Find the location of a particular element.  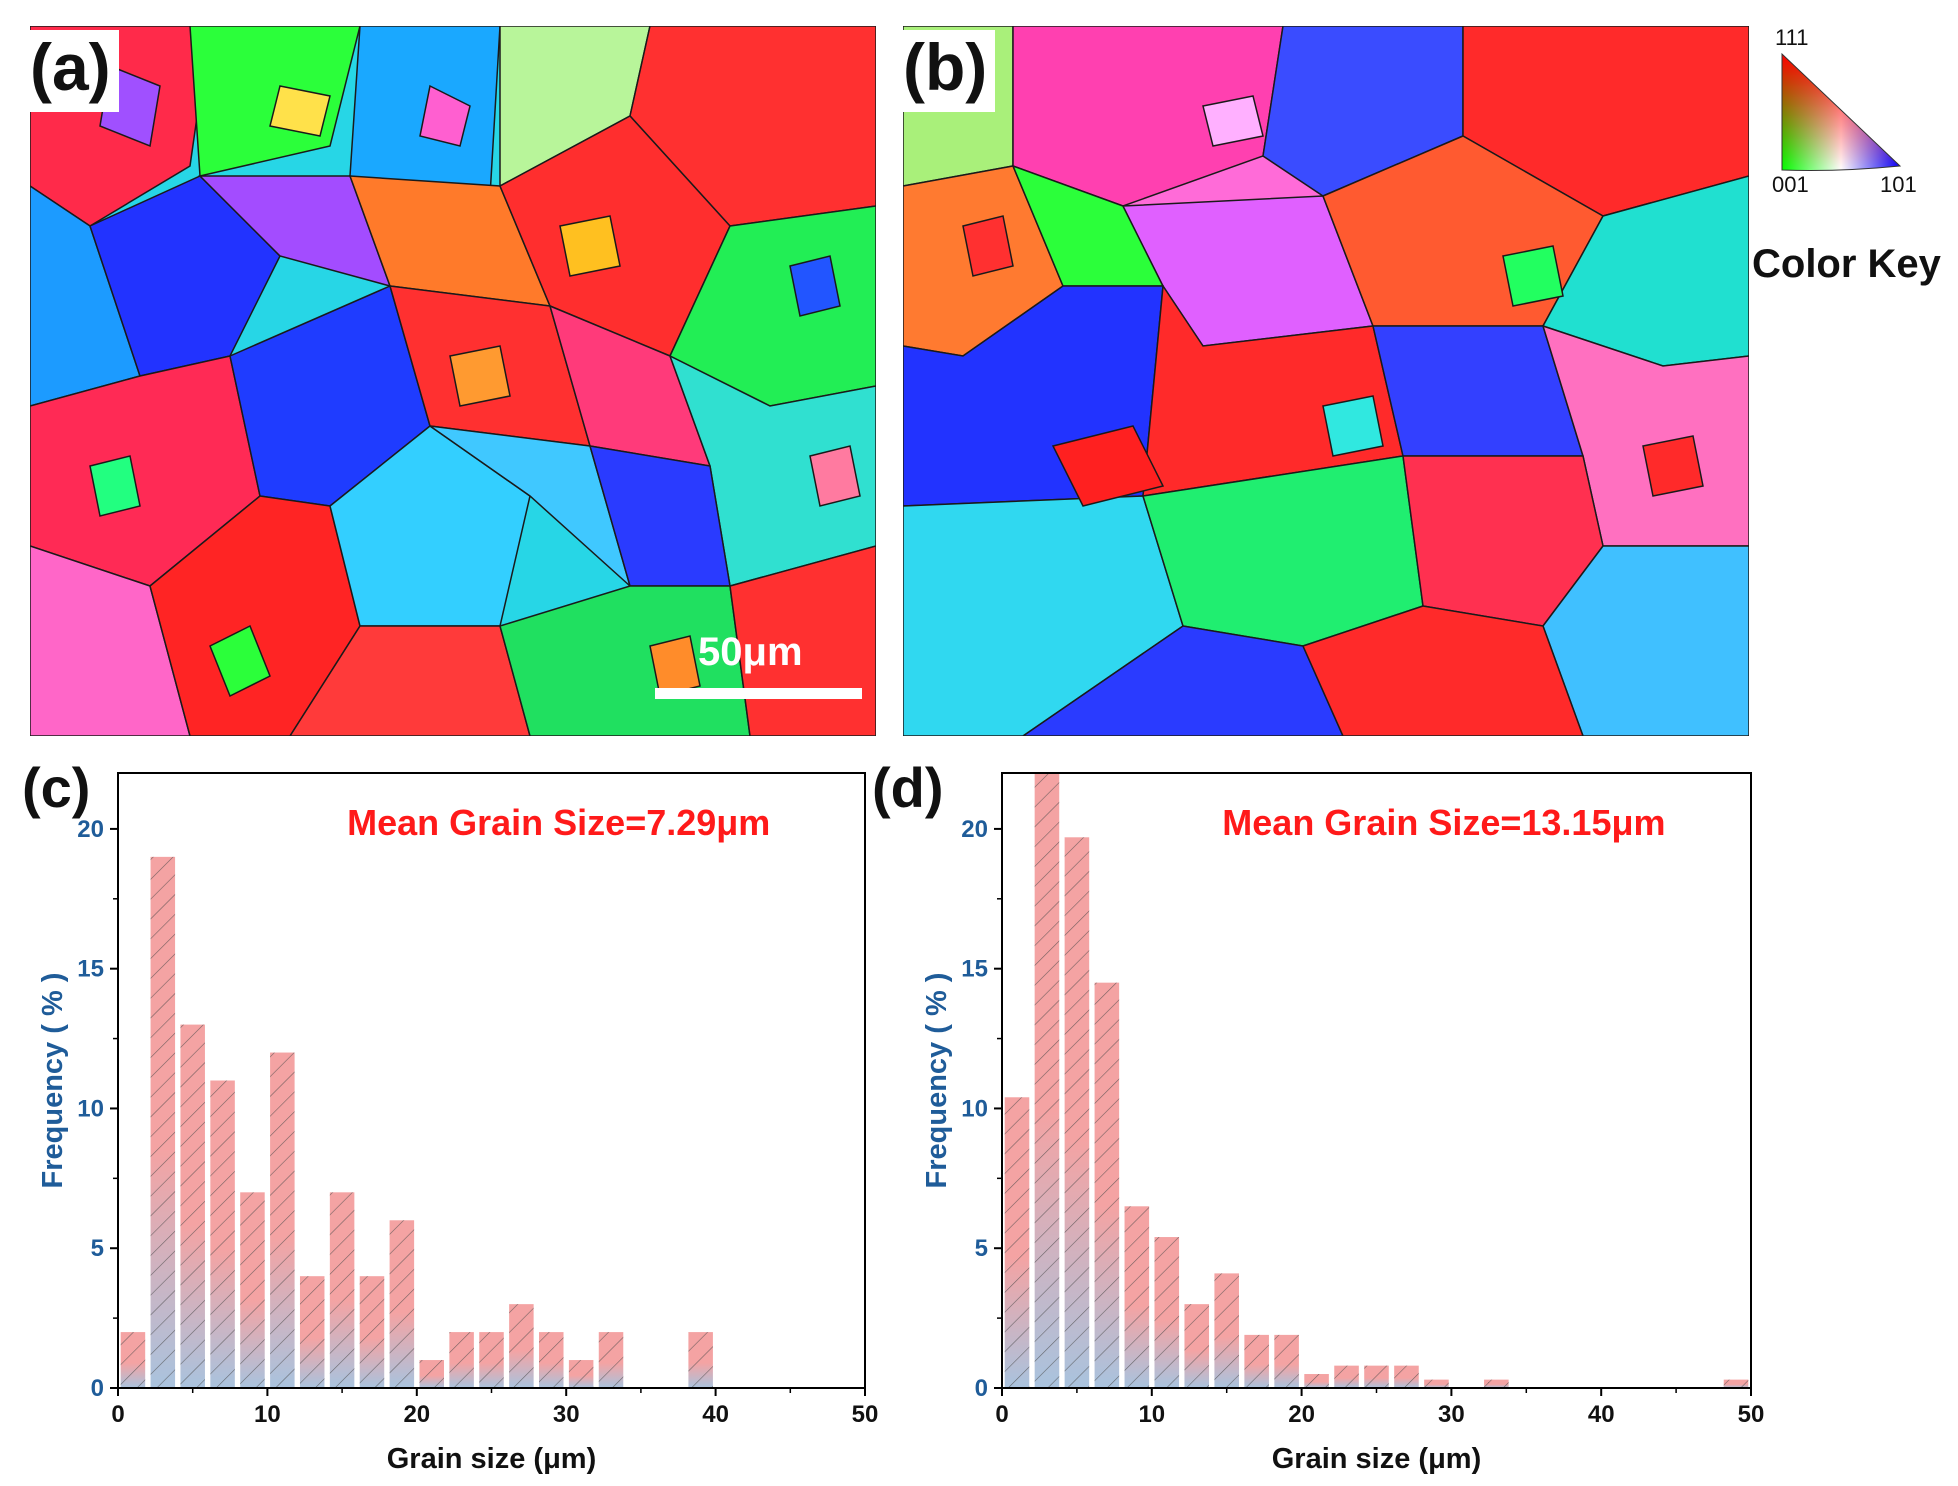

mean-grain-size-annotation: Mean Grain Size=13.15μm is located at coordinates (1443, 822).